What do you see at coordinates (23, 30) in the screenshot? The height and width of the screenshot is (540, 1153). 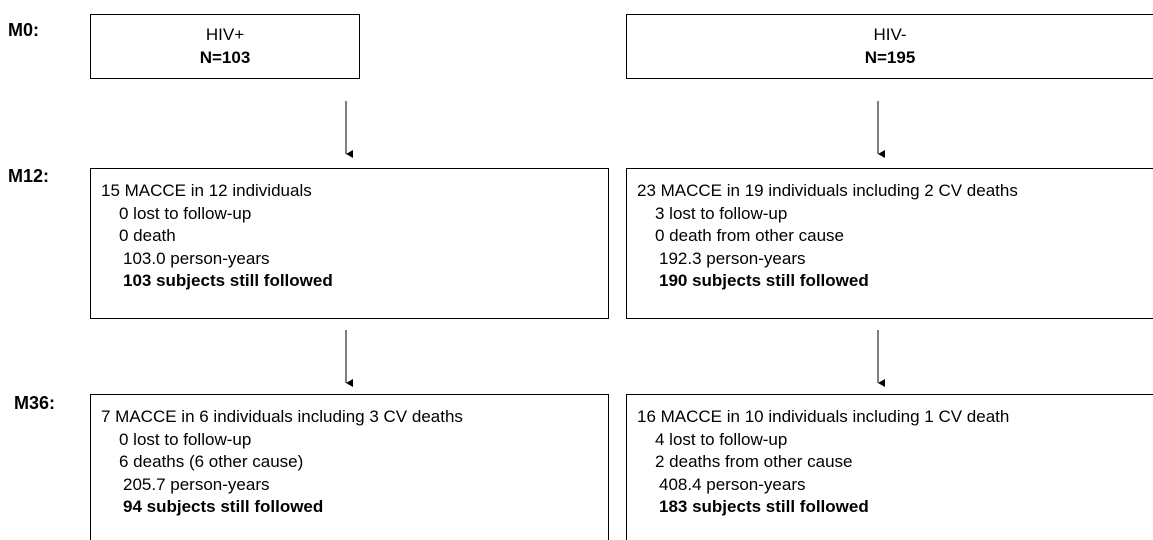 I see `stage-label: M0:` at bounding box center [23, 30].